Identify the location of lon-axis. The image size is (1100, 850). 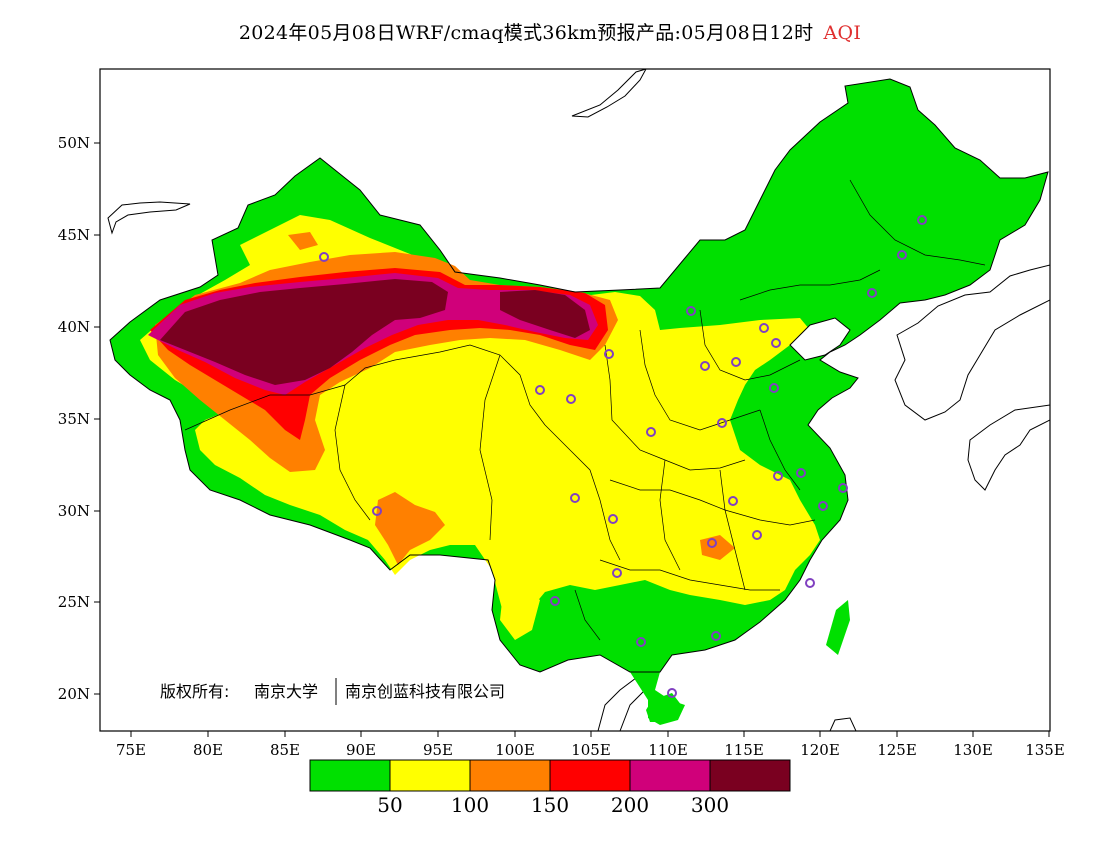
(590, 734).